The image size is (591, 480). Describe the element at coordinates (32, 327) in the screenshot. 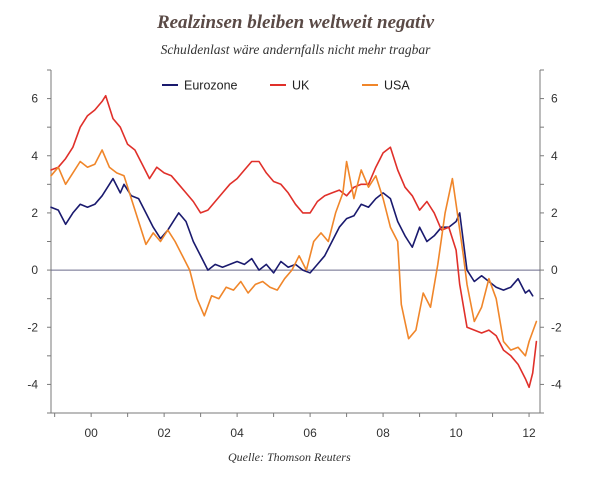

I see `y-tick-label-left: -2` at that location.